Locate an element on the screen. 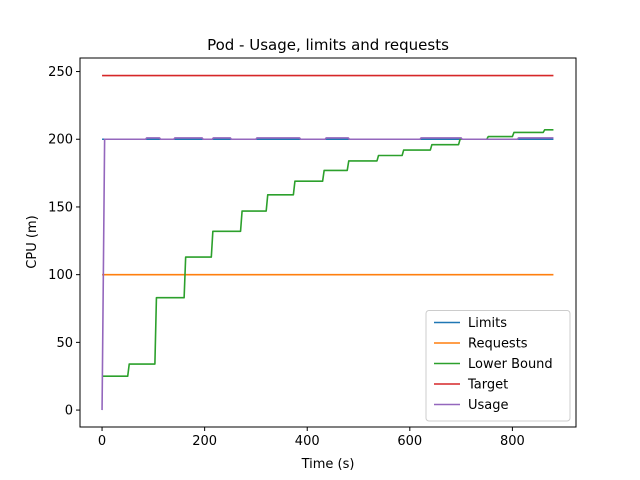 This screenshot has height=480, width=640. x-tick-label: 400 is located at coordinates (307, 441).